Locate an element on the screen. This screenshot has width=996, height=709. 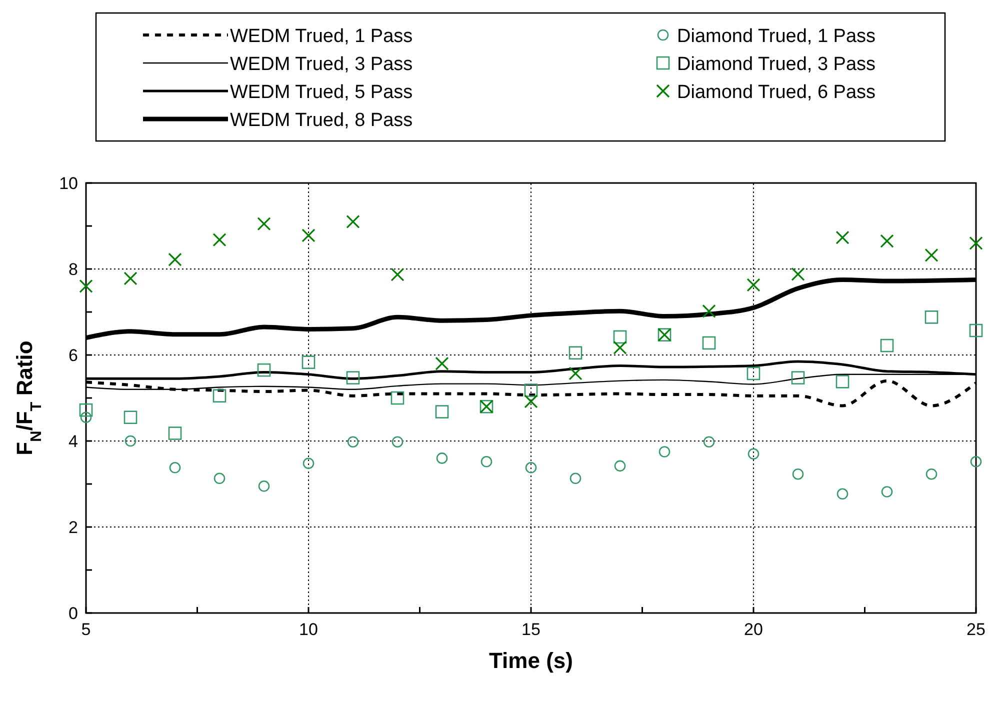
x-tick-label: 25 is located at coordinates (976, 629).